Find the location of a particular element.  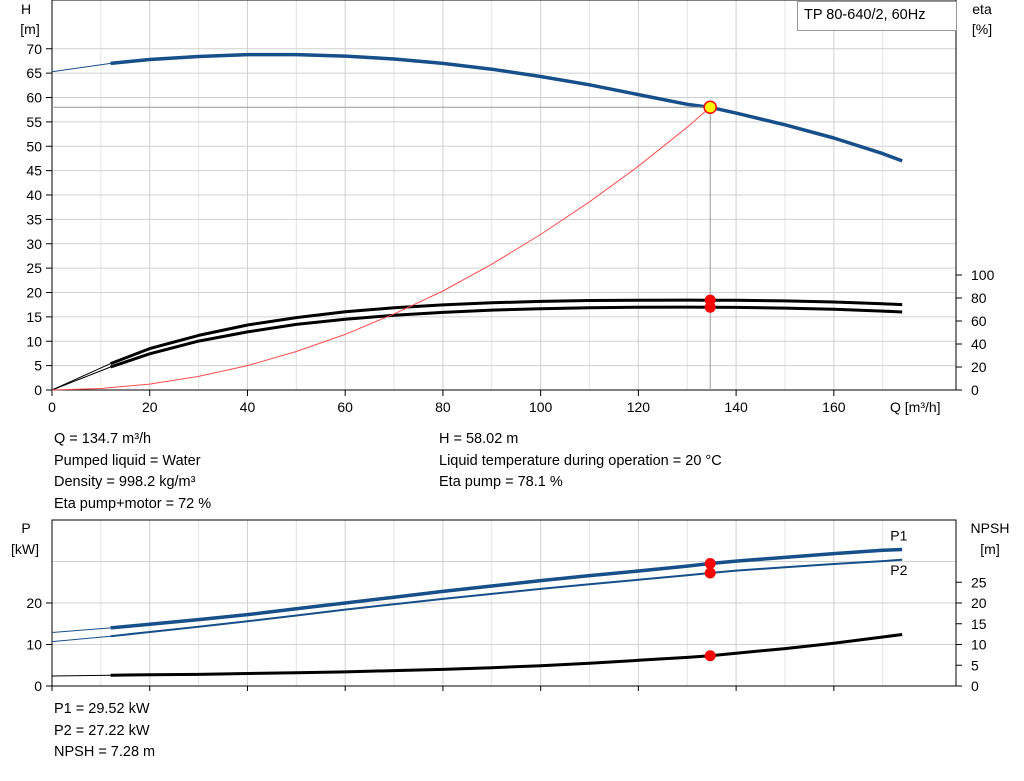

p1-curve-extension is located at coordinates (81, 630).